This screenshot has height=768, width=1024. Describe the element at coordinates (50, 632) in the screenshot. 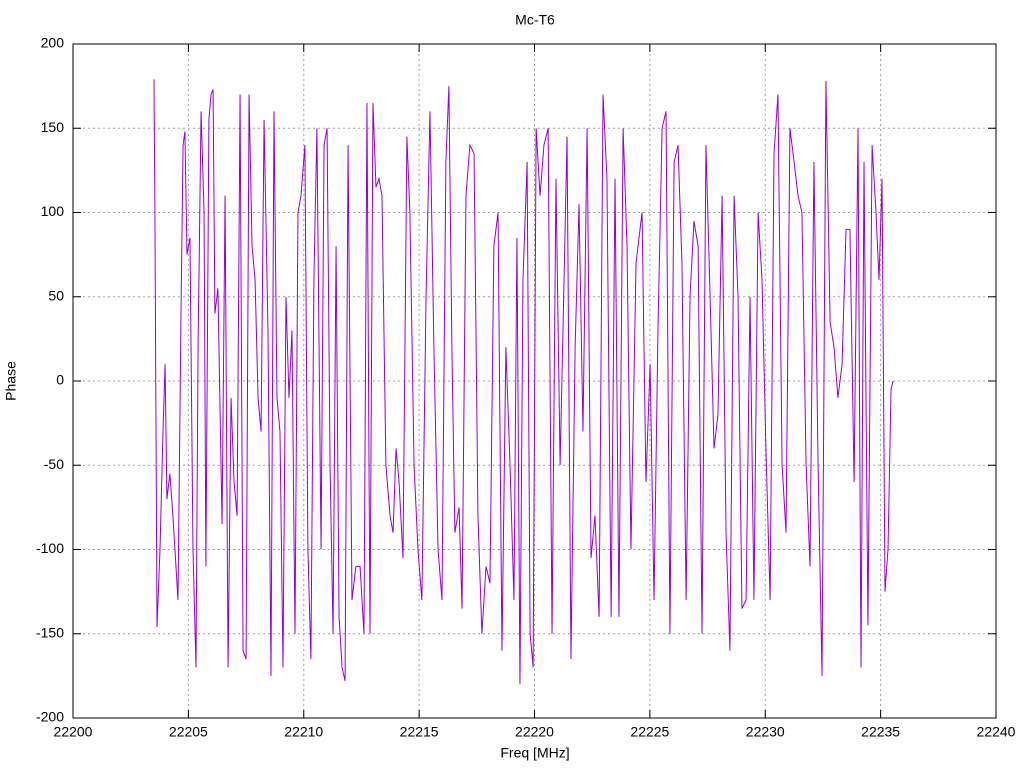

I see `y-tick-label: -150` at that location.